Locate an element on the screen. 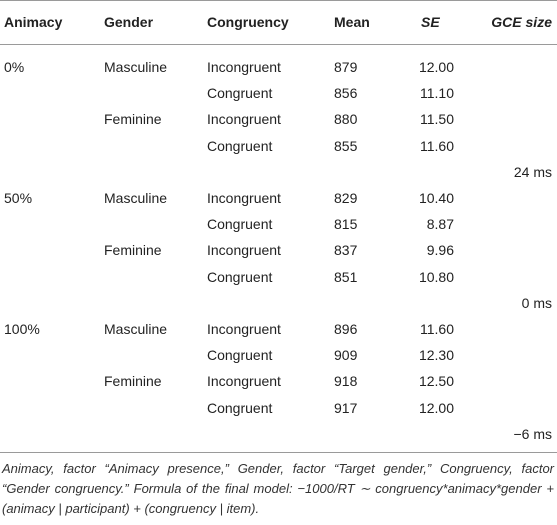  se-cell: 12.50 is located at coordinates (436, 381).